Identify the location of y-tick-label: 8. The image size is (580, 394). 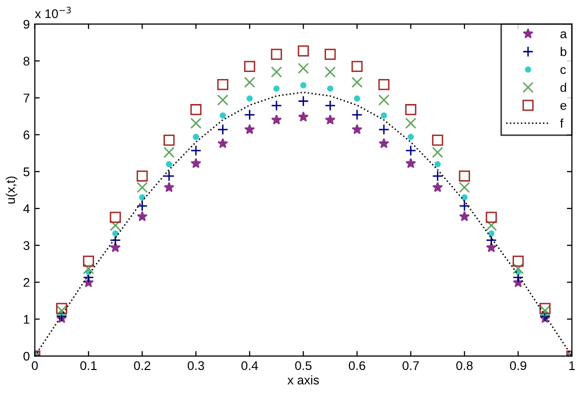
(27, 61).